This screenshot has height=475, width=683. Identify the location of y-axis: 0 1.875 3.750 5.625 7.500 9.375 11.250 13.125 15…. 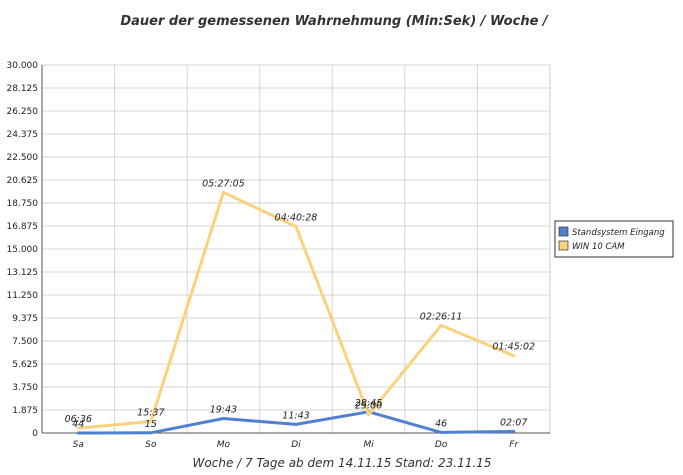
(25, 250).